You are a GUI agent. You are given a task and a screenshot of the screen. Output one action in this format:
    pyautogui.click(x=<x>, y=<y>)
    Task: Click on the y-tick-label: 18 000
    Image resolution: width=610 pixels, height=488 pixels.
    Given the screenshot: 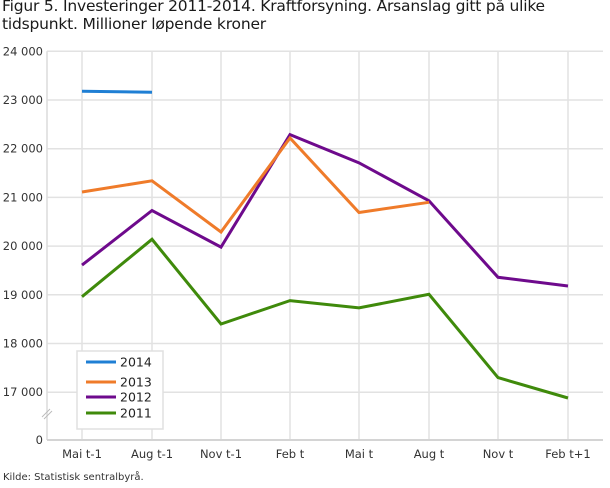 What is the action you would take?
    pyautogui.click(x=23, y=344)
    